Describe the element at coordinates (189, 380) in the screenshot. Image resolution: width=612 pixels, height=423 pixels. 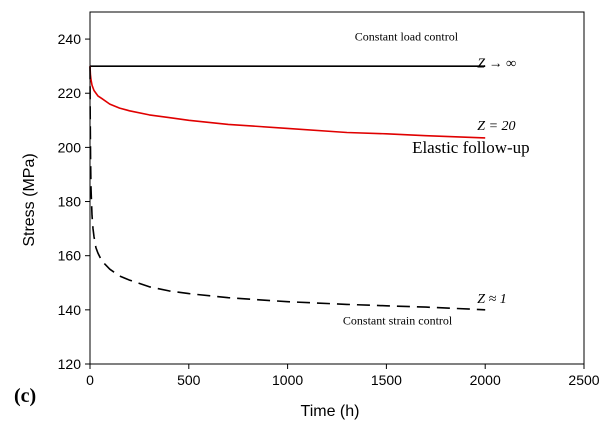
I see `x-tick-label: 500` at that location.